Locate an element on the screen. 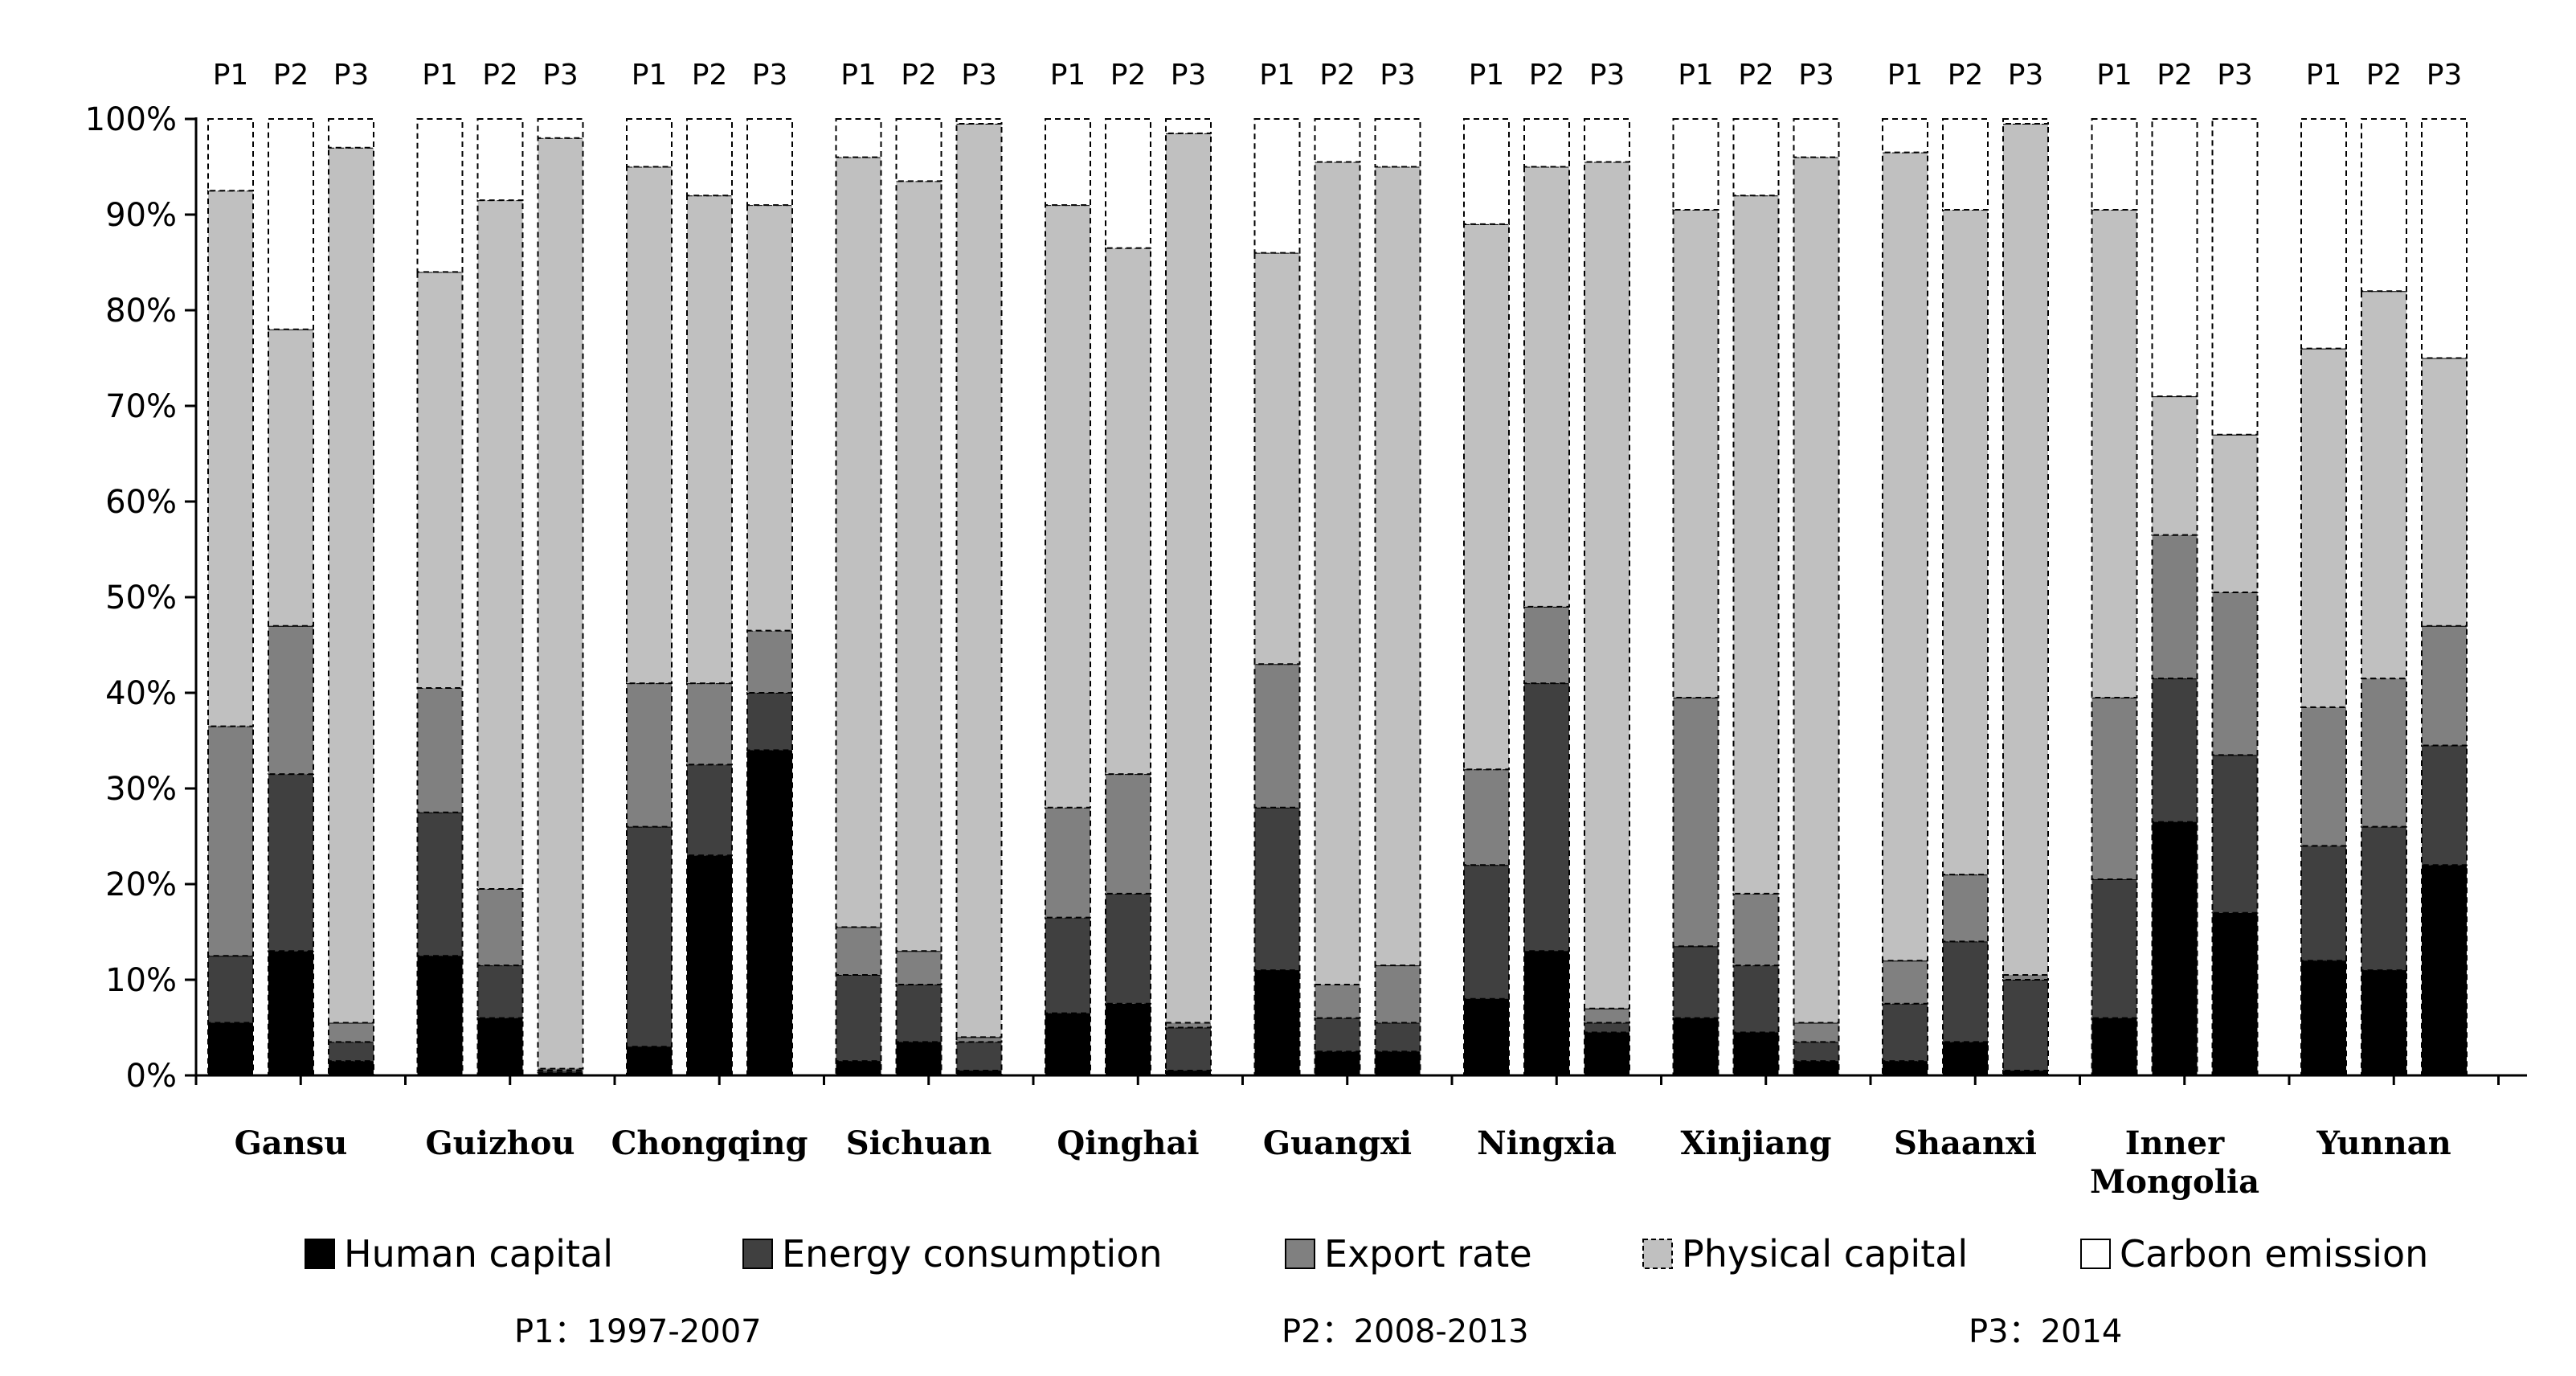 This screenshot has height=1376, width=2576. region-label: Xinjiang is located at coordinates (1757, 1143).